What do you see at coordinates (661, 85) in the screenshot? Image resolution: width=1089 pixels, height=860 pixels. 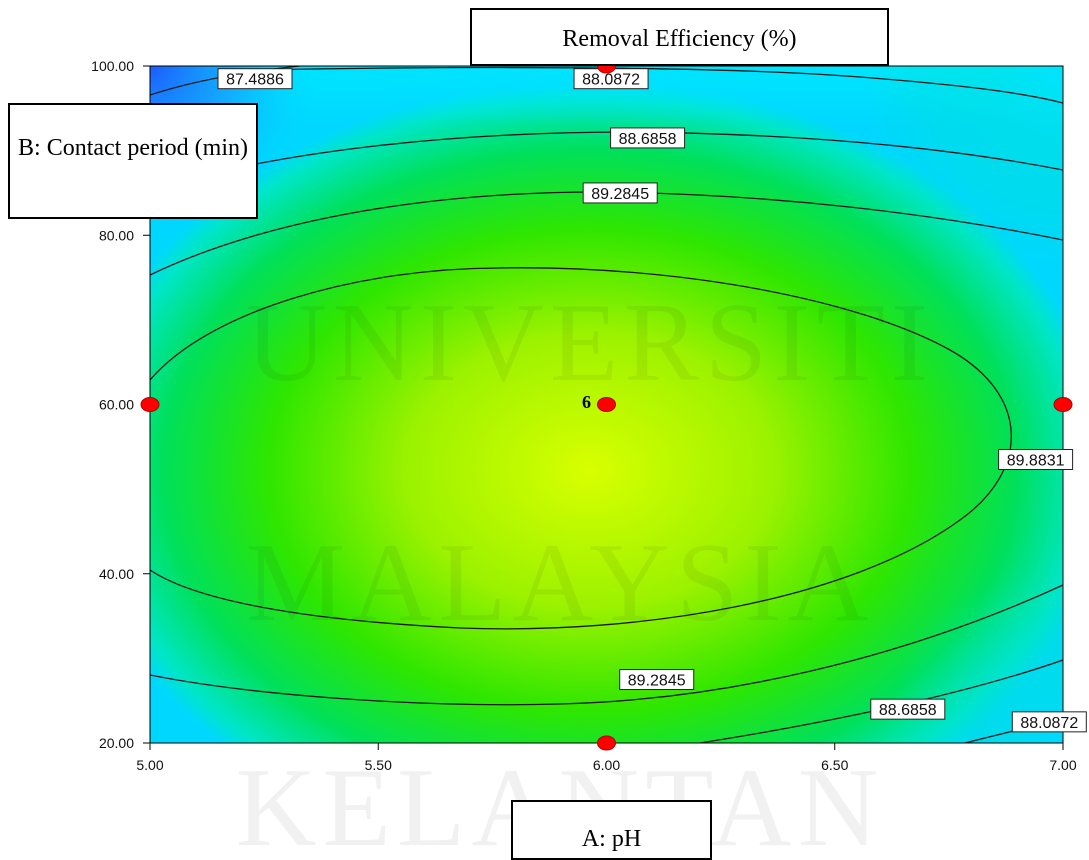 I see `contour-line-88.0872-upper` at bounding box center [661, 85].